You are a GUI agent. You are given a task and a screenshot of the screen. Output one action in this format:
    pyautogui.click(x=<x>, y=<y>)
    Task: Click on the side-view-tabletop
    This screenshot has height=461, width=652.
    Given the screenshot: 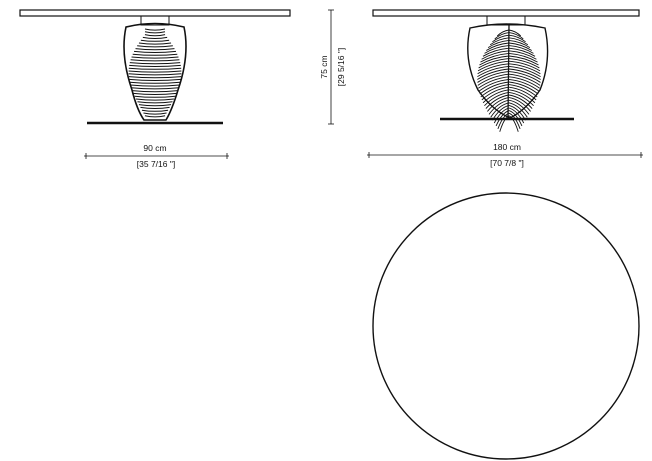 What is the action you would take?
    pyautogui.click(x=155, y=13)
    